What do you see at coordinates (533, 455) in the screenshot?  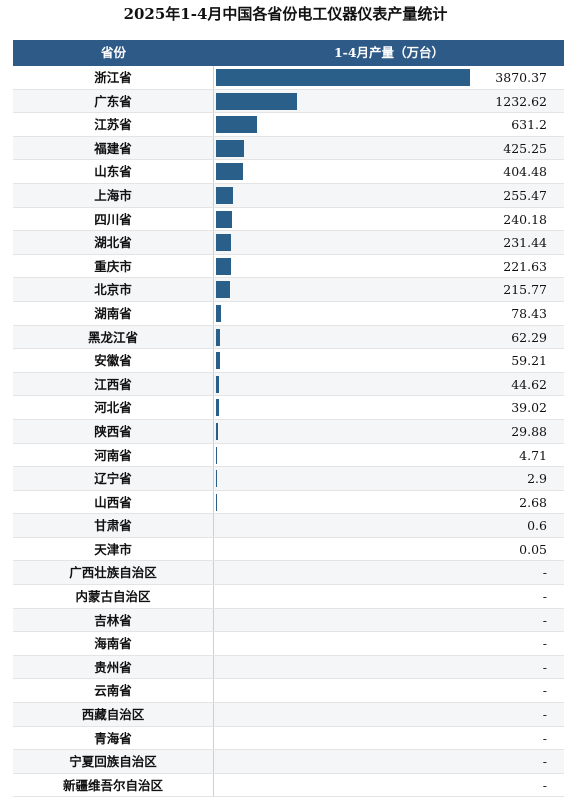 I see `data-label: 4.71` at bounding box center [533, 455].